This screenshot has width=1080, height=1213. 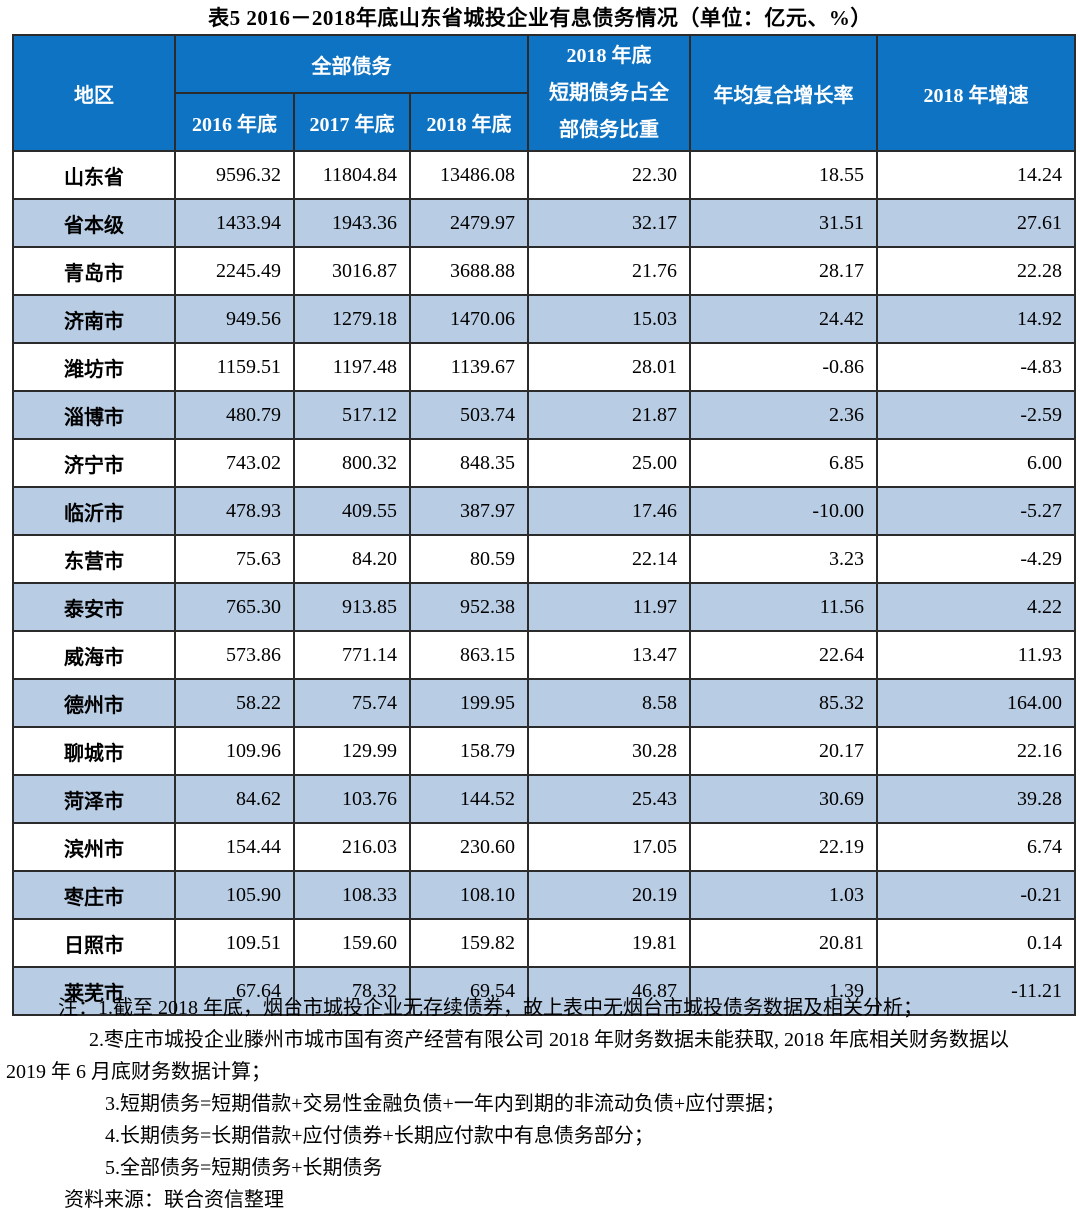 I want to click on growth-2018-cell: 27.61, so click(x=976, y=223).